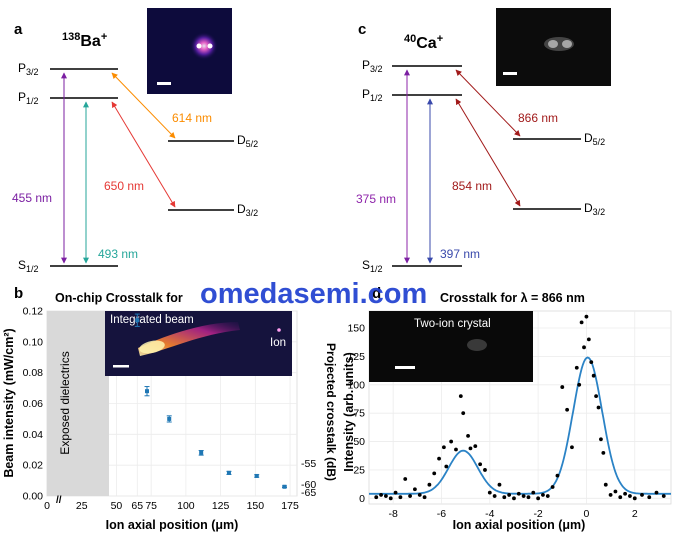 This screenshot has width=677, height=536. I want to click on chart-b-xtick-label: 25, so click(82, 506).